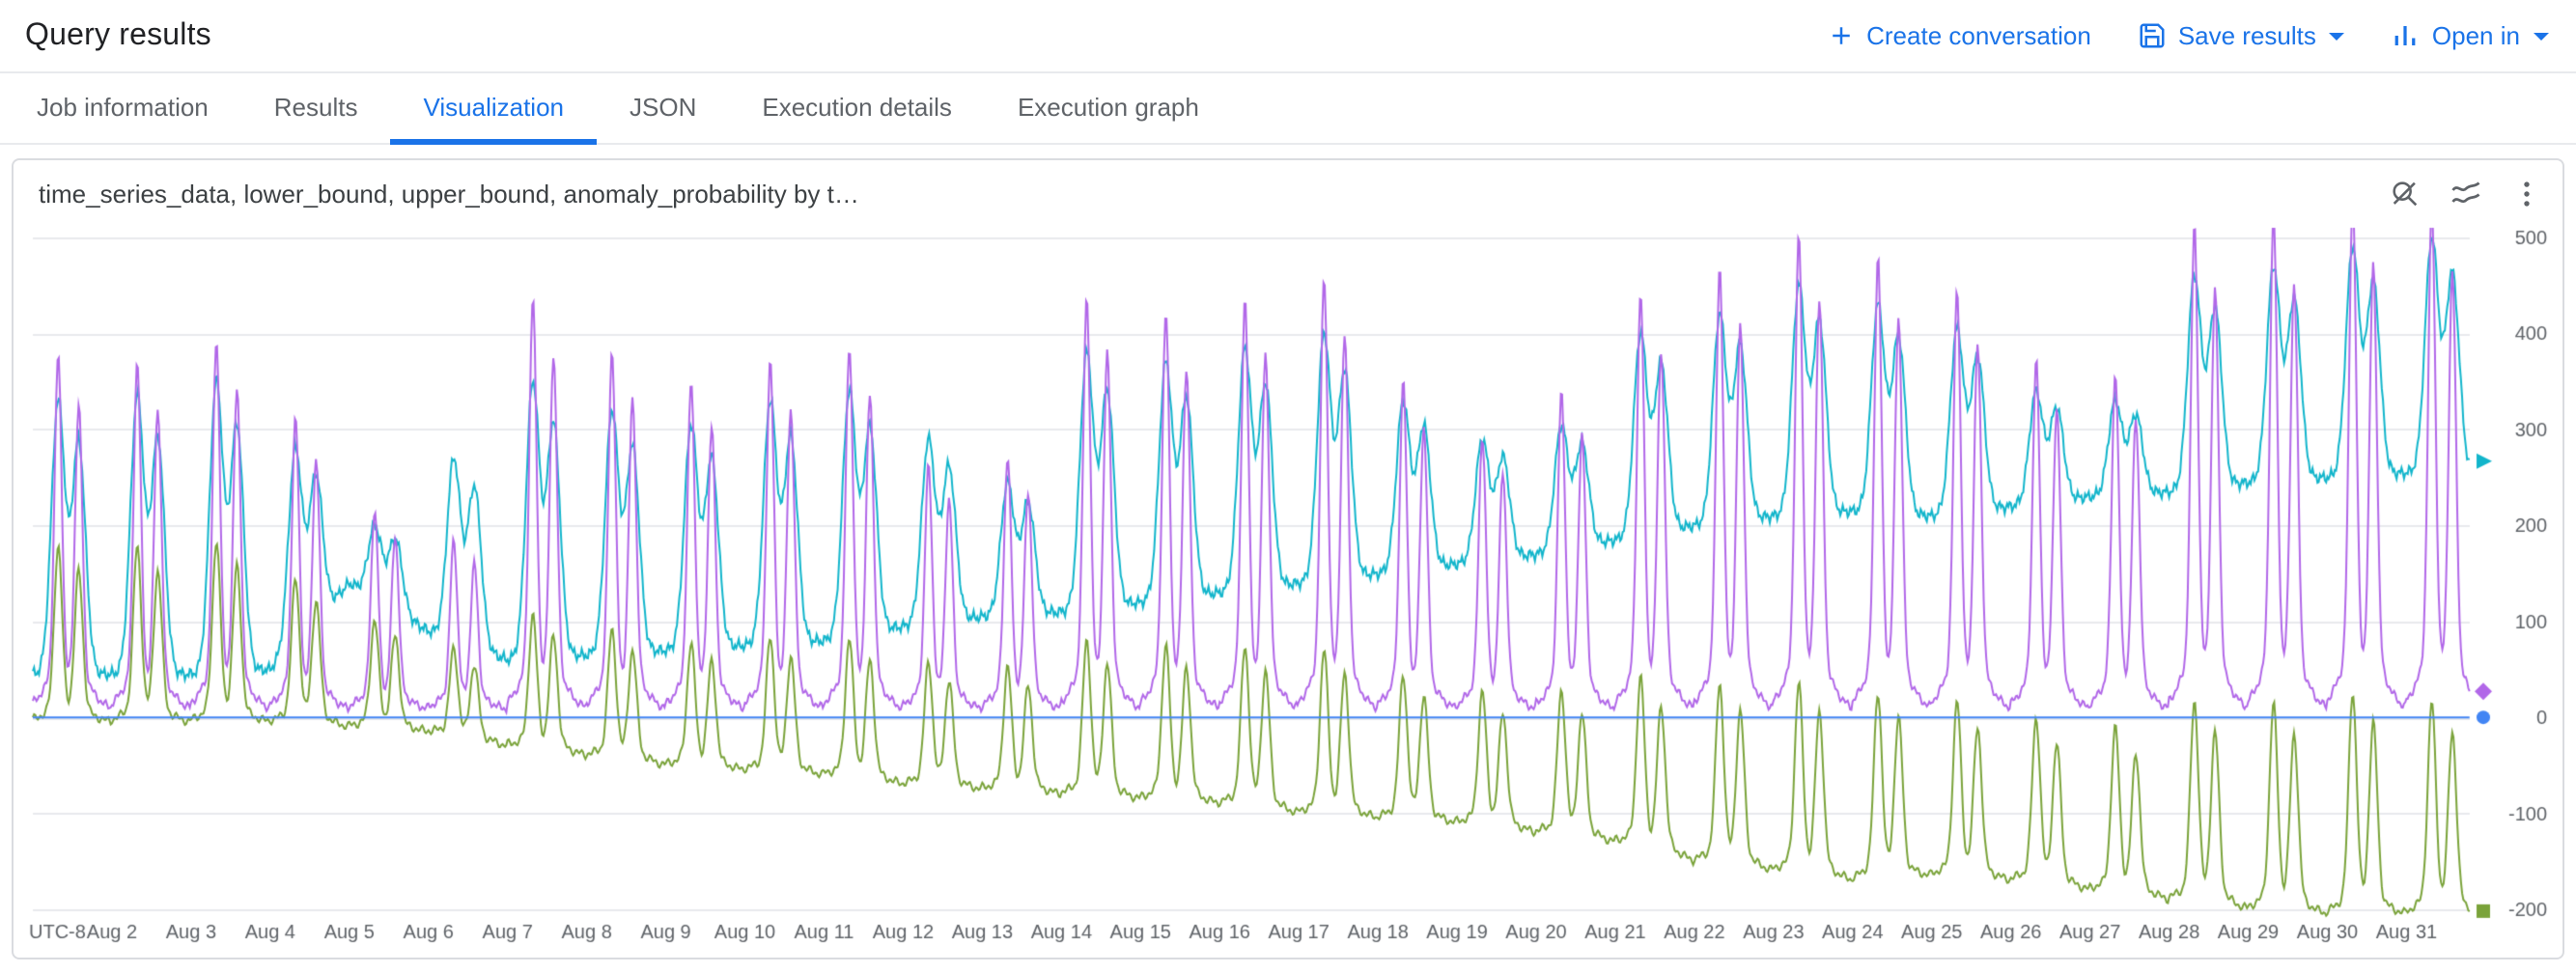 The width and height of the screenshot is (2576, 973). I want to click on tab-execution-details: Execution details, so click(857, 106).